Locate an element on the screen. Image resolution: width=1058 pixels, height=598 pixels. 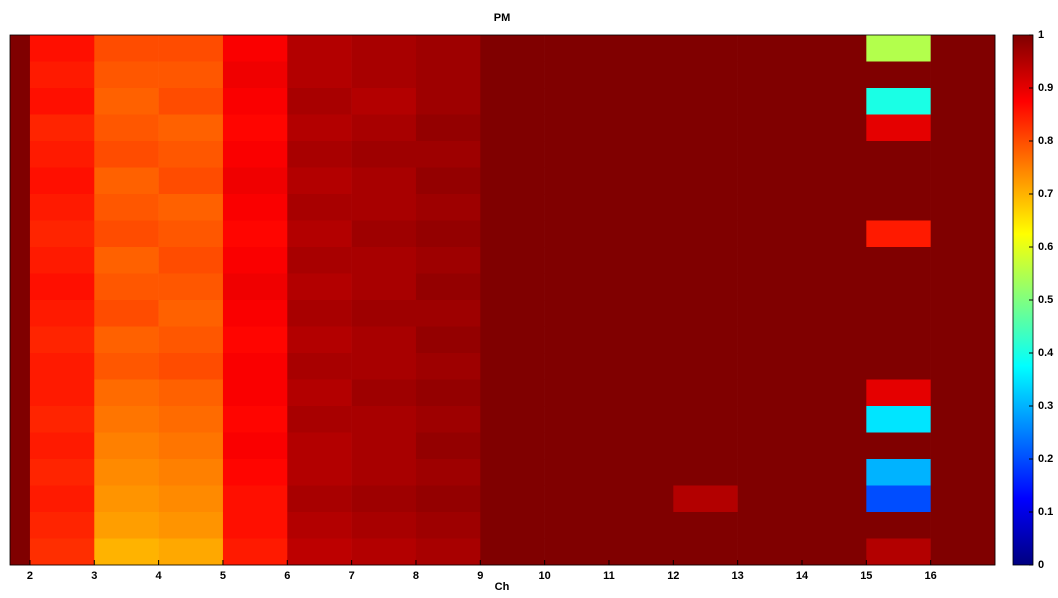
x-tick-label: 16 is located at coordinates (931, 576).